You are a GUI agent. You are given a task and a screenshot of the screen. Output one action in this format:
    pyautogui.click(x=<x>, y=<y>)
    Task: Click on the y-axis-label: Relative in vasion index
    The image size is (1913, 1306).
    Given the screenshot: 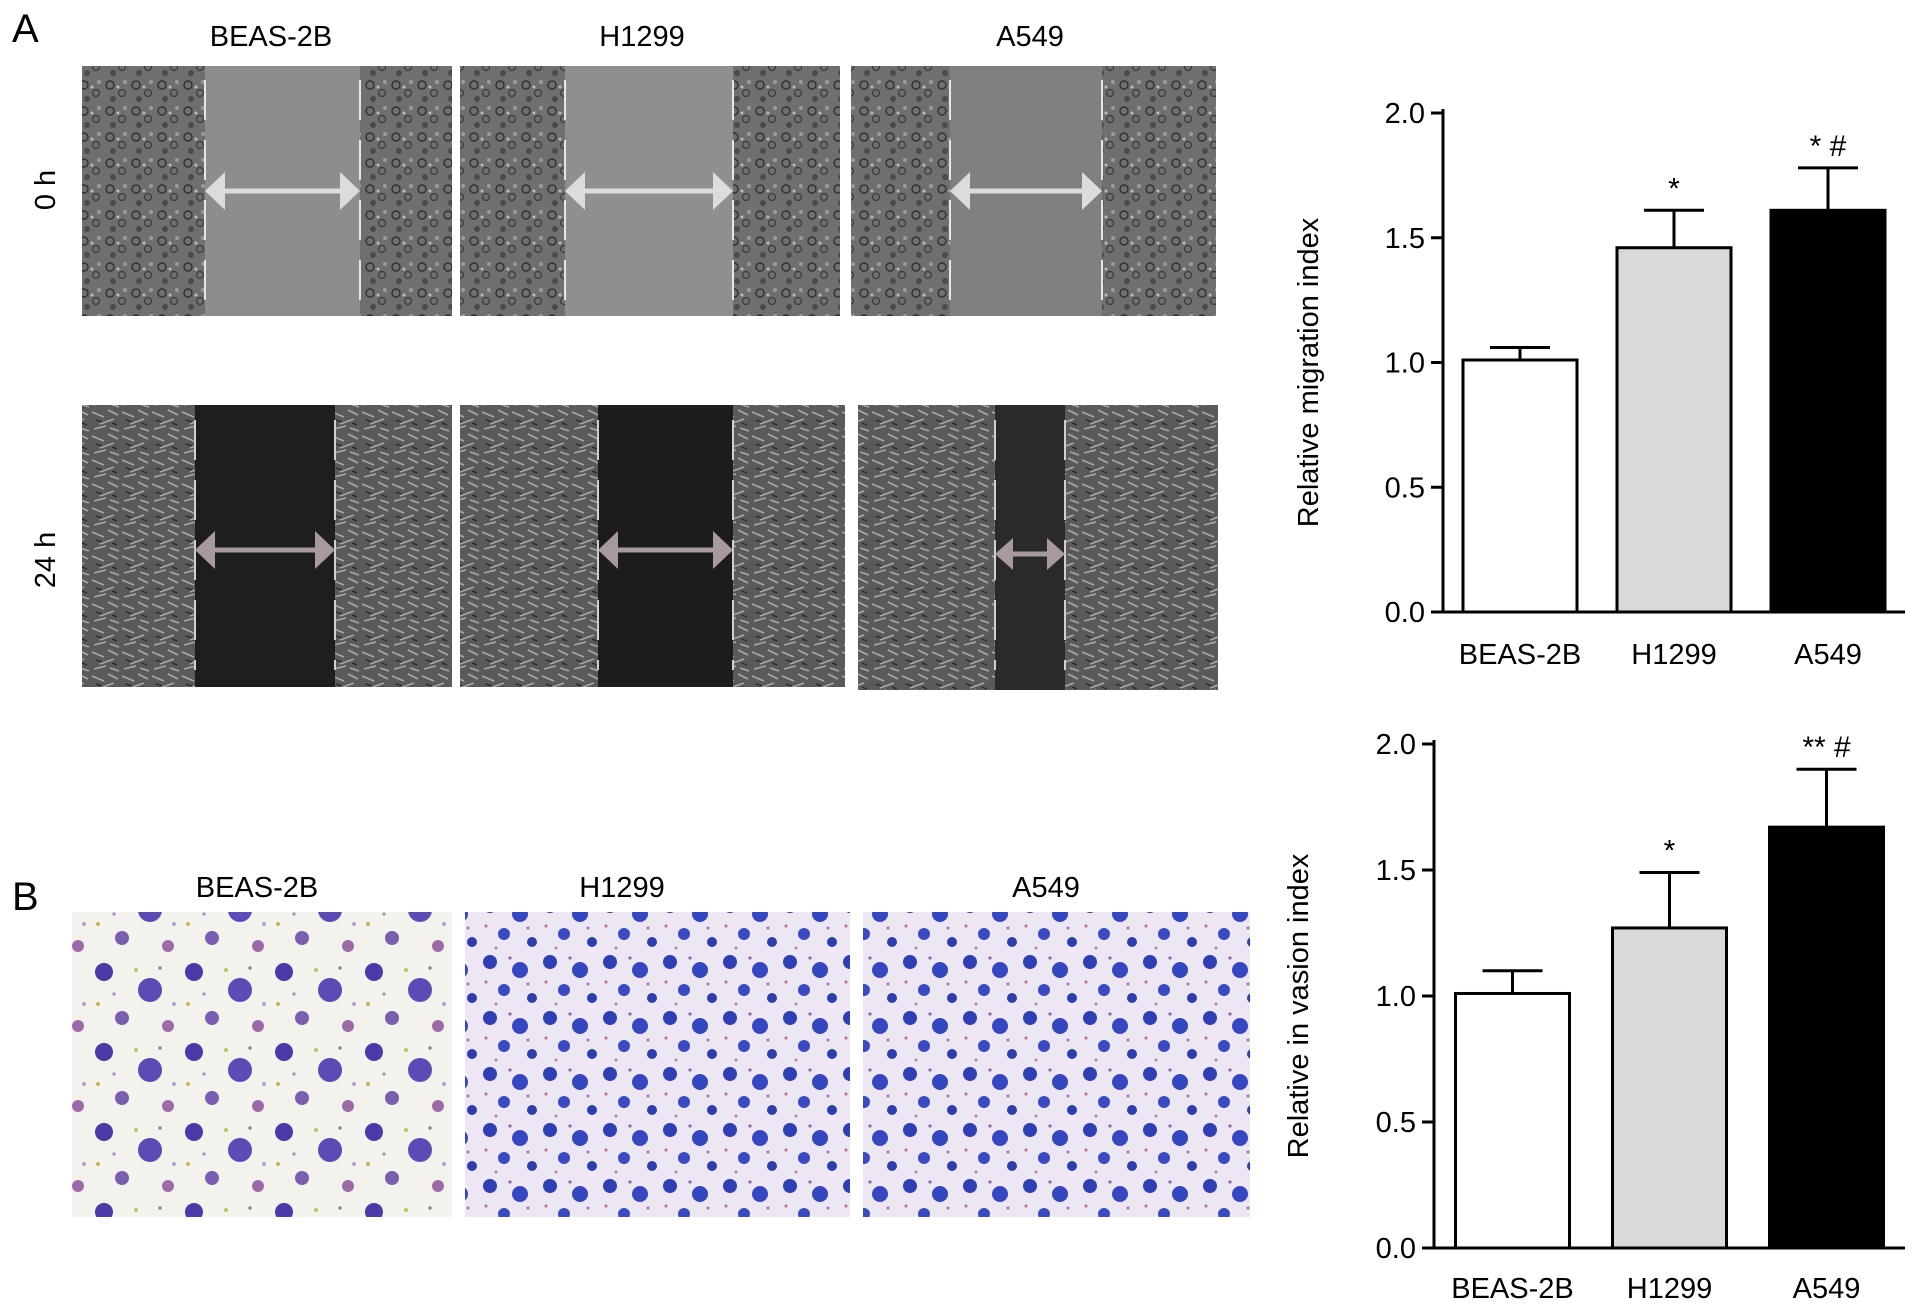 What is the action you would take?
    pyautogui.click(x=1299, y=1005)
    